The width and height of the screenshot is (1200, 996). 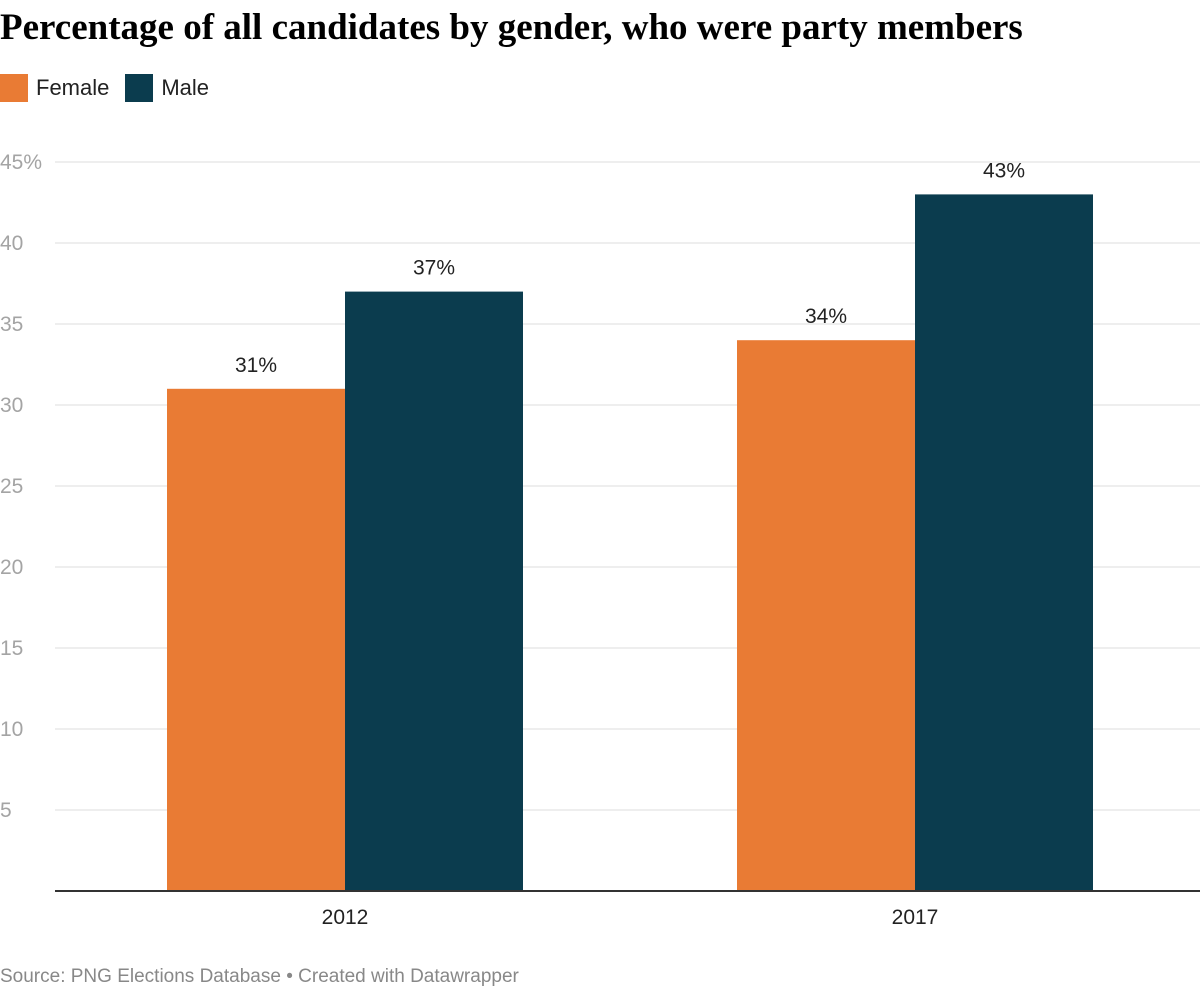 What do you see at coordinates (408, 976) in the screenshot?
I see `credit-note: Created with Datawrapper` at bounding box center [408, 976].